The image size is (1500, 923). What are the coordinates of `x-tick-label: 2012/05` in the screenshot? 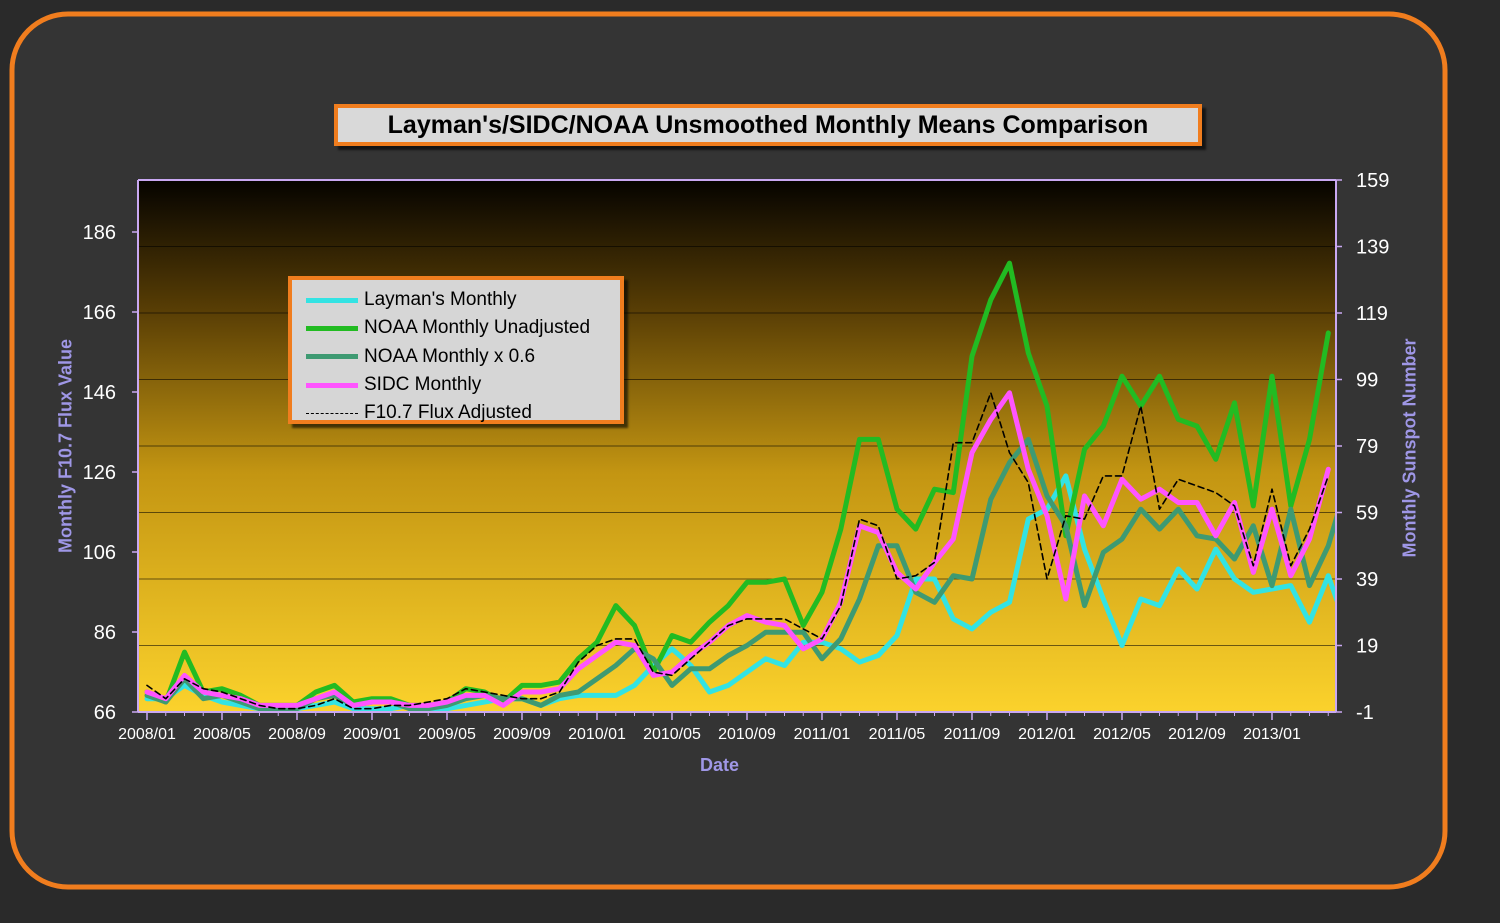 It's located at (1122, 734).